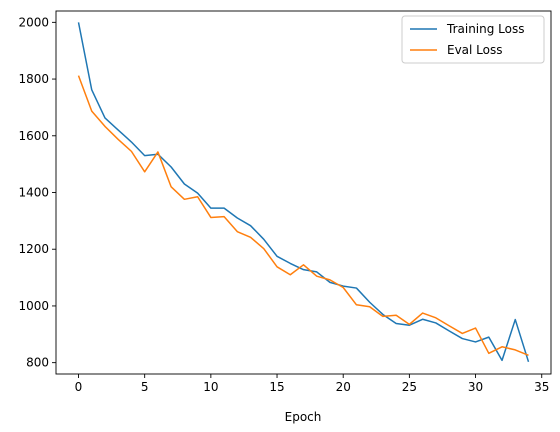 The height and width of the screenshot is (432, 560). Describe the element at coordinates (409, 387) in the screenshot. I see `x-tick-label: 25` at that location.